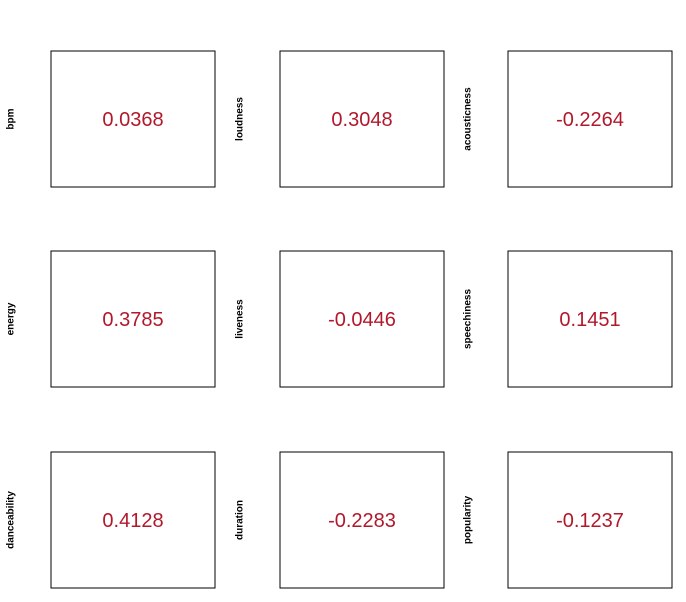 The width and height of the screenshot is (686, 602). I want to click on correlation-value: 0.3048, so click(361, 120).